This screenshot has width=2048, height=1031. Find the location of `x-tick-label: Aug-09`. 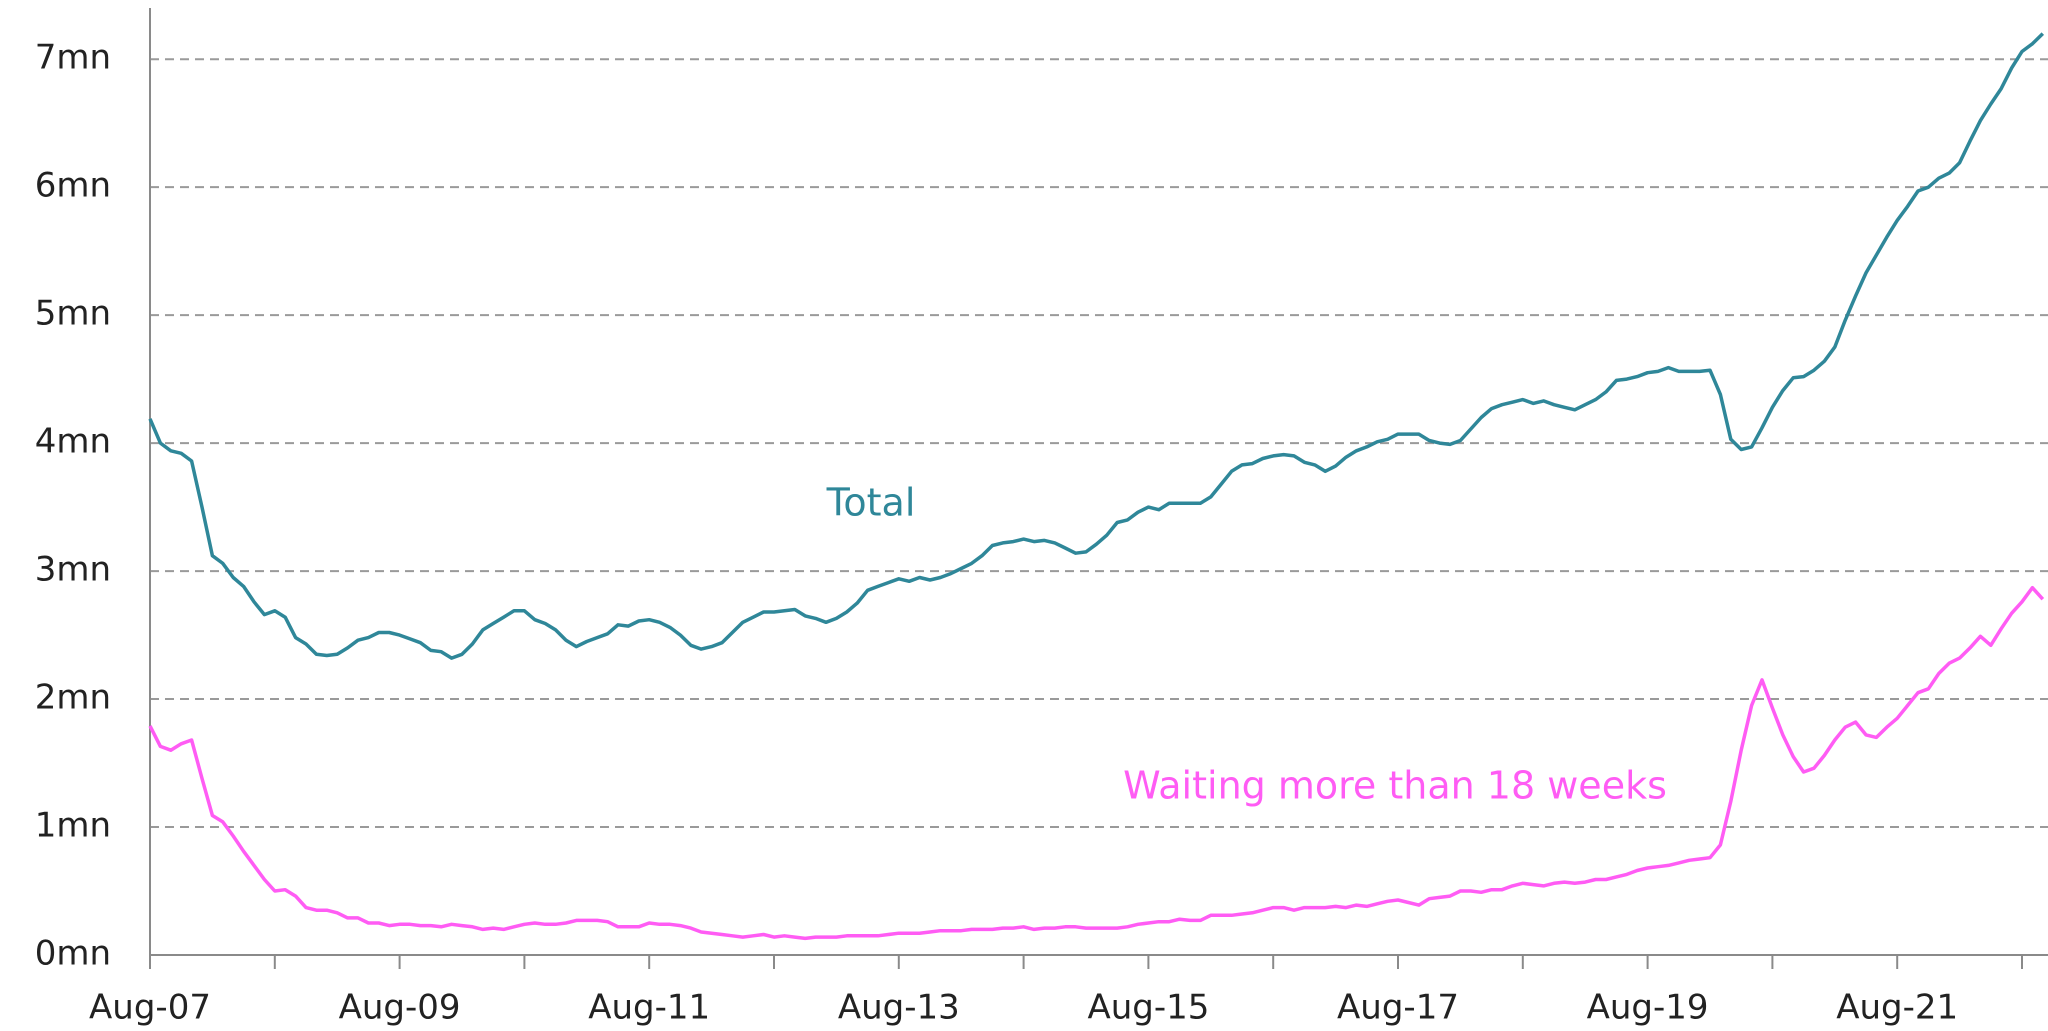

x-tick-label: Aug-09 is located at coordinates (400, 1008).